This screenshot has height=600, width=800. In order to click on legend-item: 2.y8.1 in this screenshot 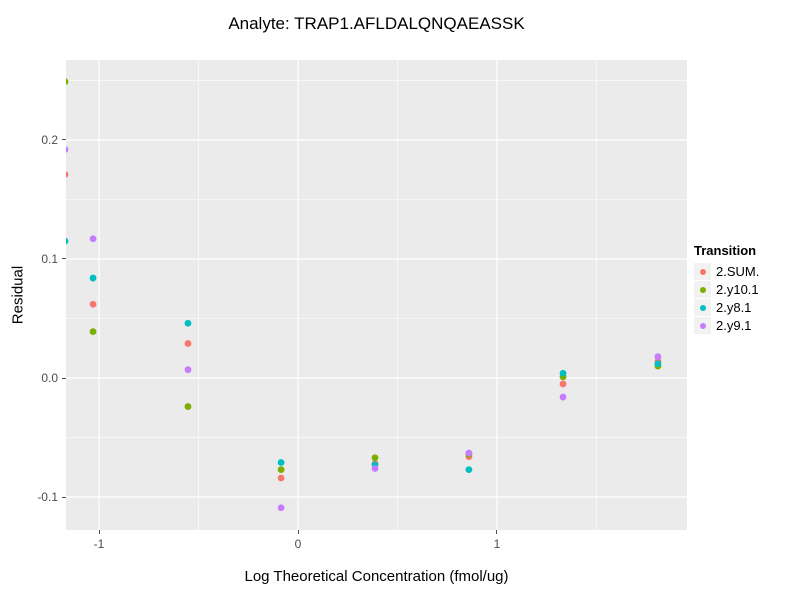, I will do `click(726, 307)`.